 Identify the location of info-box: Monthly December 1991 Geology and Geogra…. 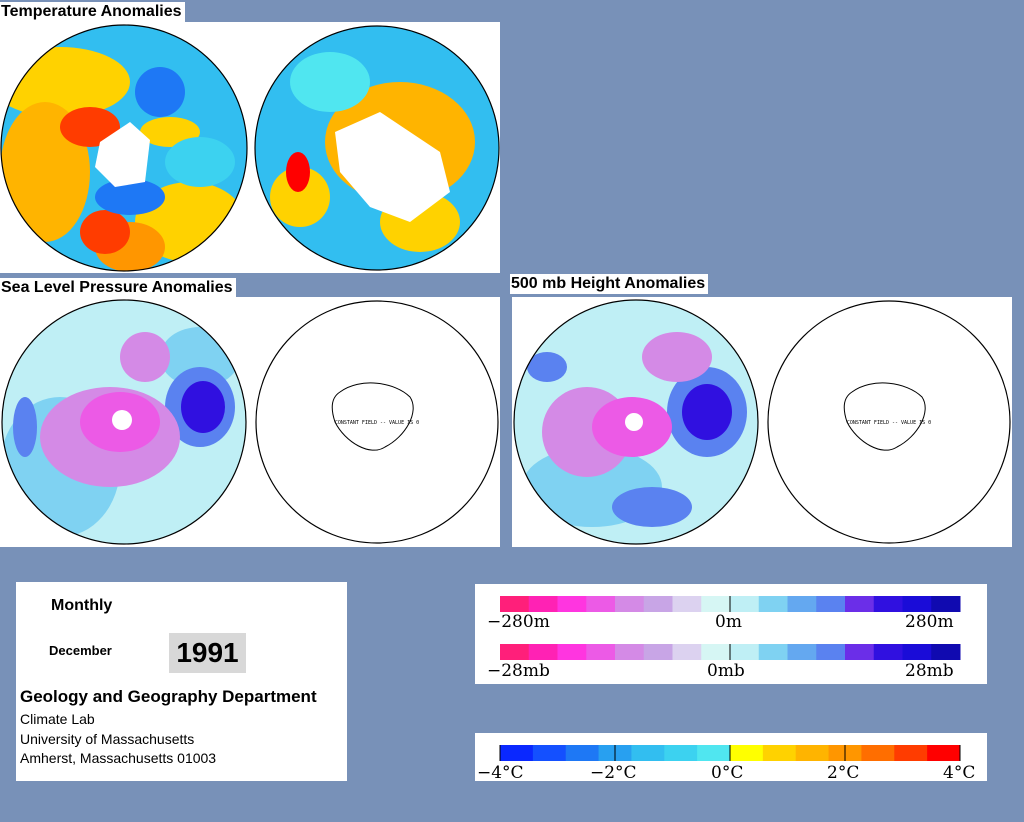
(181, 681).